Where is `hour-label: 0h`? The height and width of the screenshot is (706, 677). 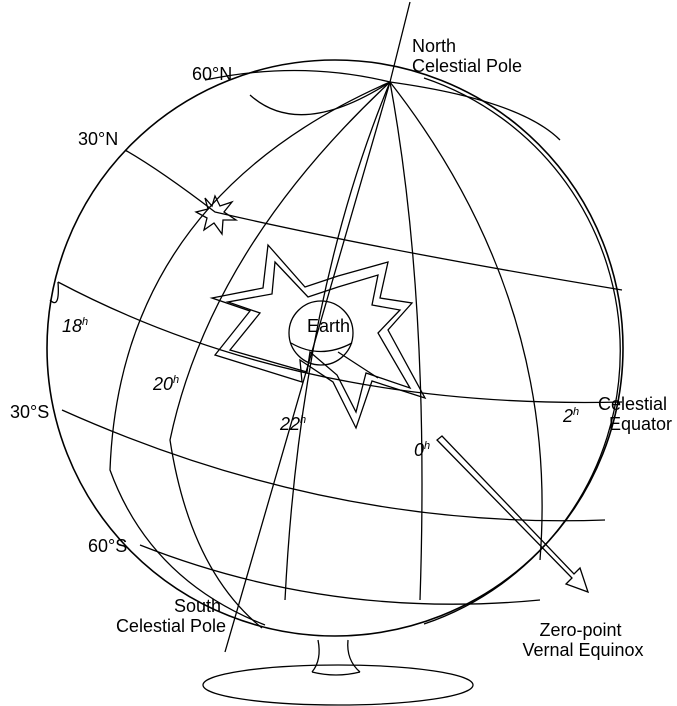 hour-label: 0h is located at coordinates (422, 450).